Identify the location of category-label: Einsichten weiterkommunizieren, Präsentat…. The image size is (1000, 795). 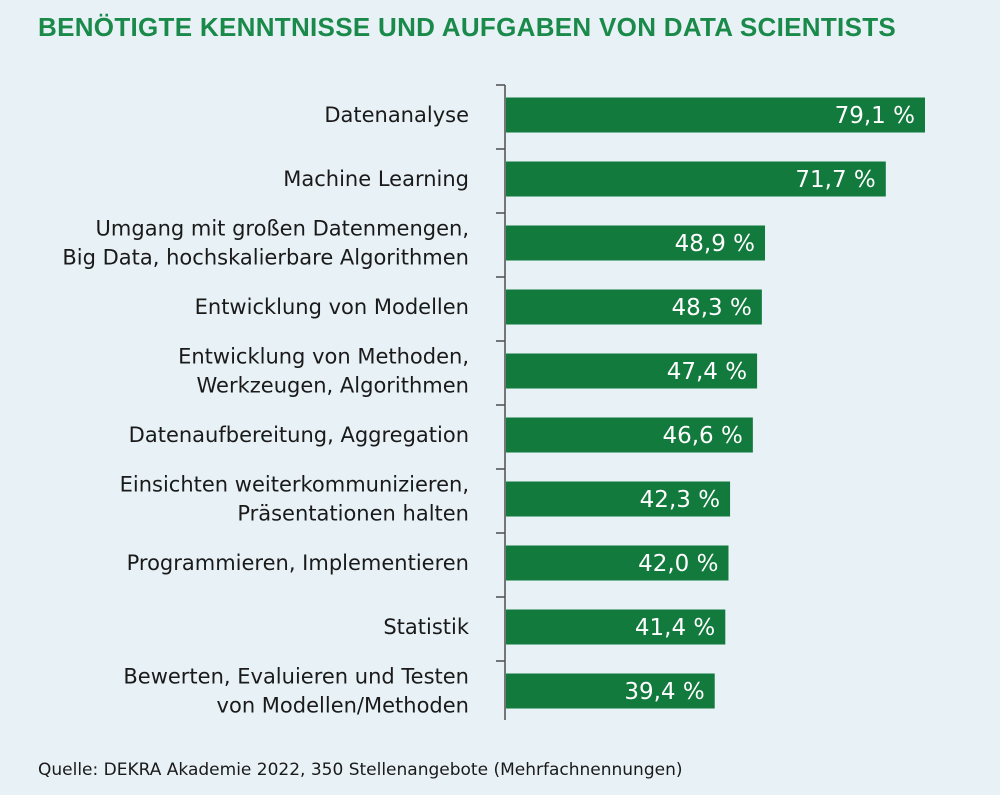
(294, 499).